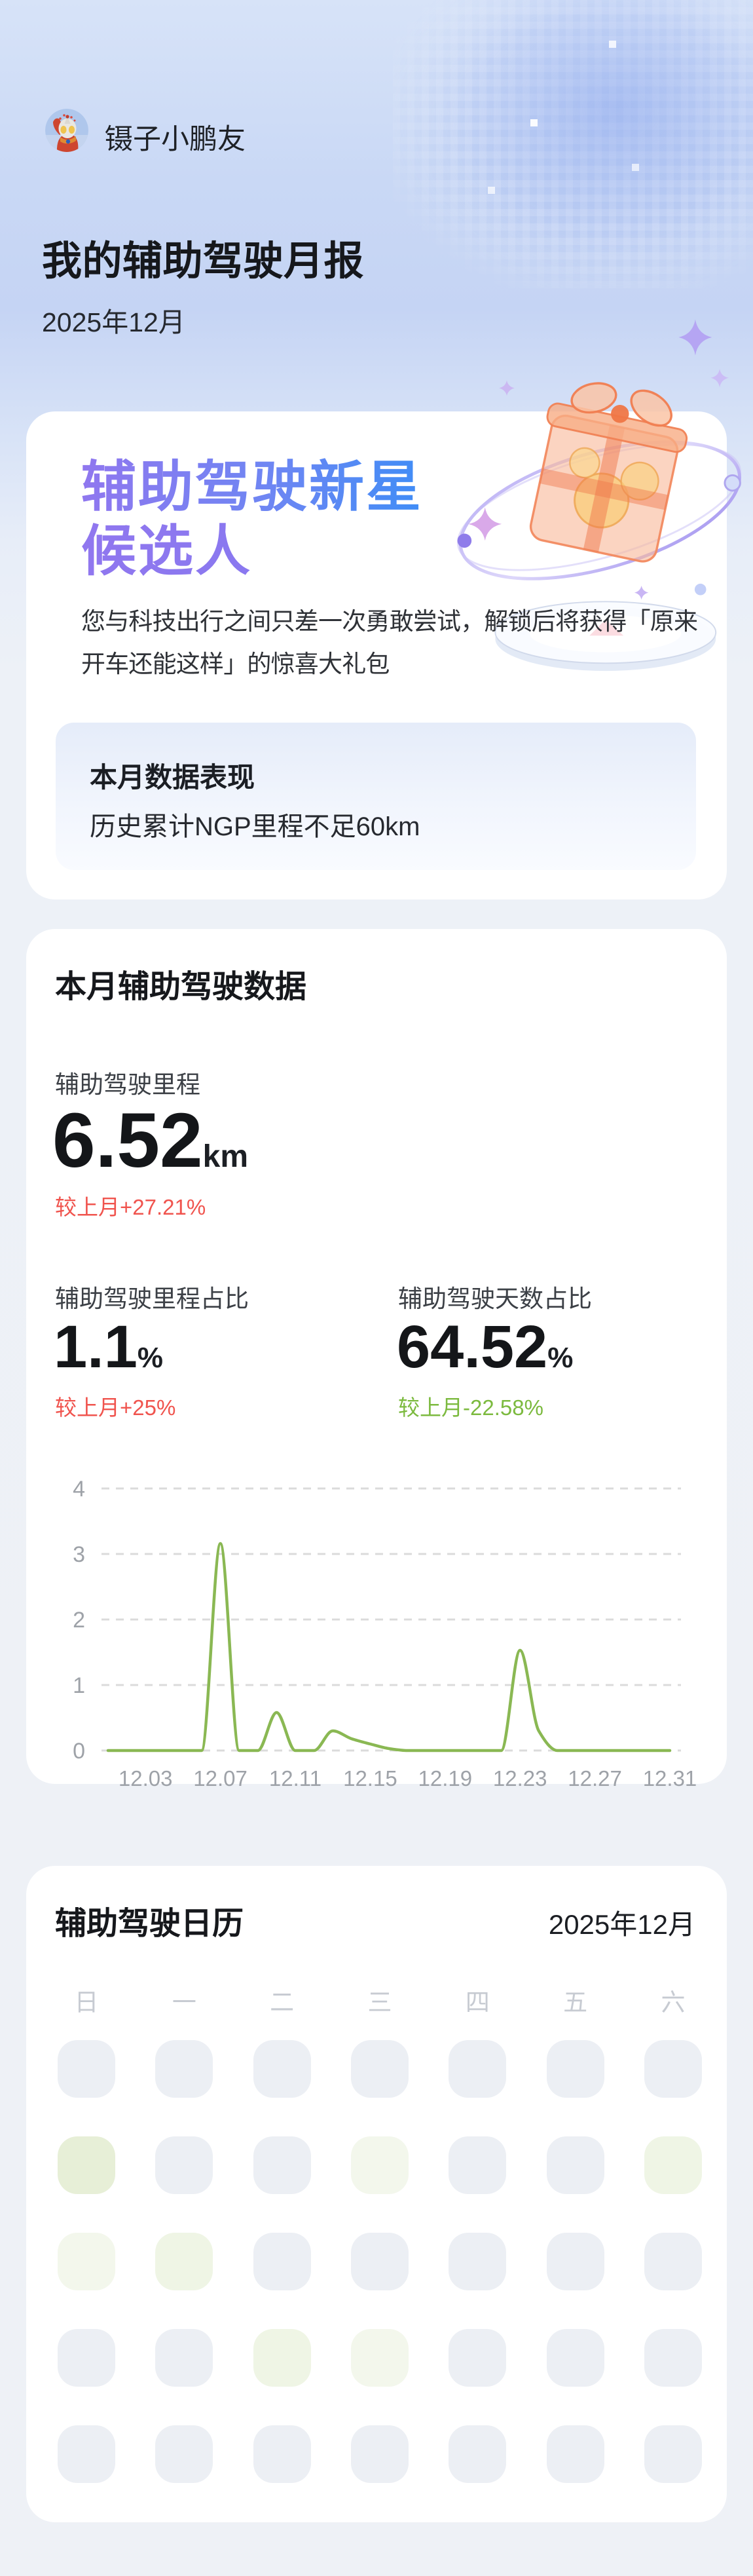  What do you see at coordinates (282, 2003) in the screenshot?
I see `weekday-header-2: 二` at bounding box center [282, 2003].